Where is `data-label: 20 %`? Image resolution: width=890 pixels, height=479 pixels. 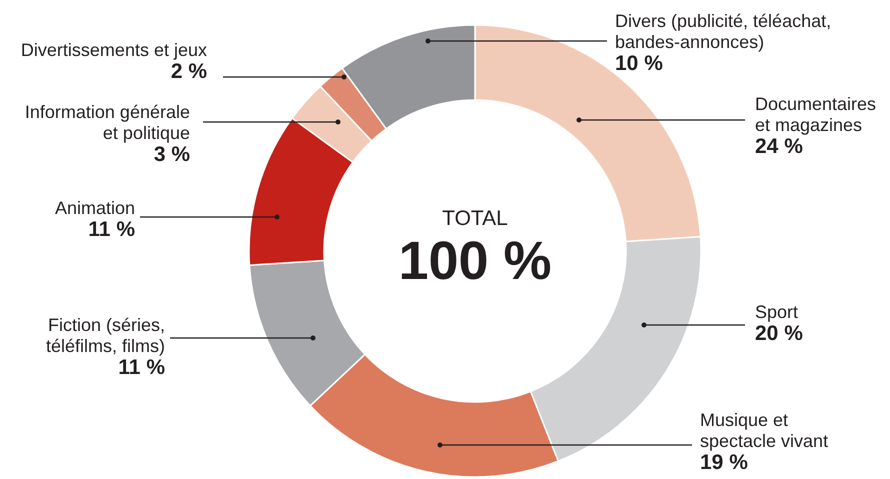 data-label: 20 % is located at coordinates (779, 333).